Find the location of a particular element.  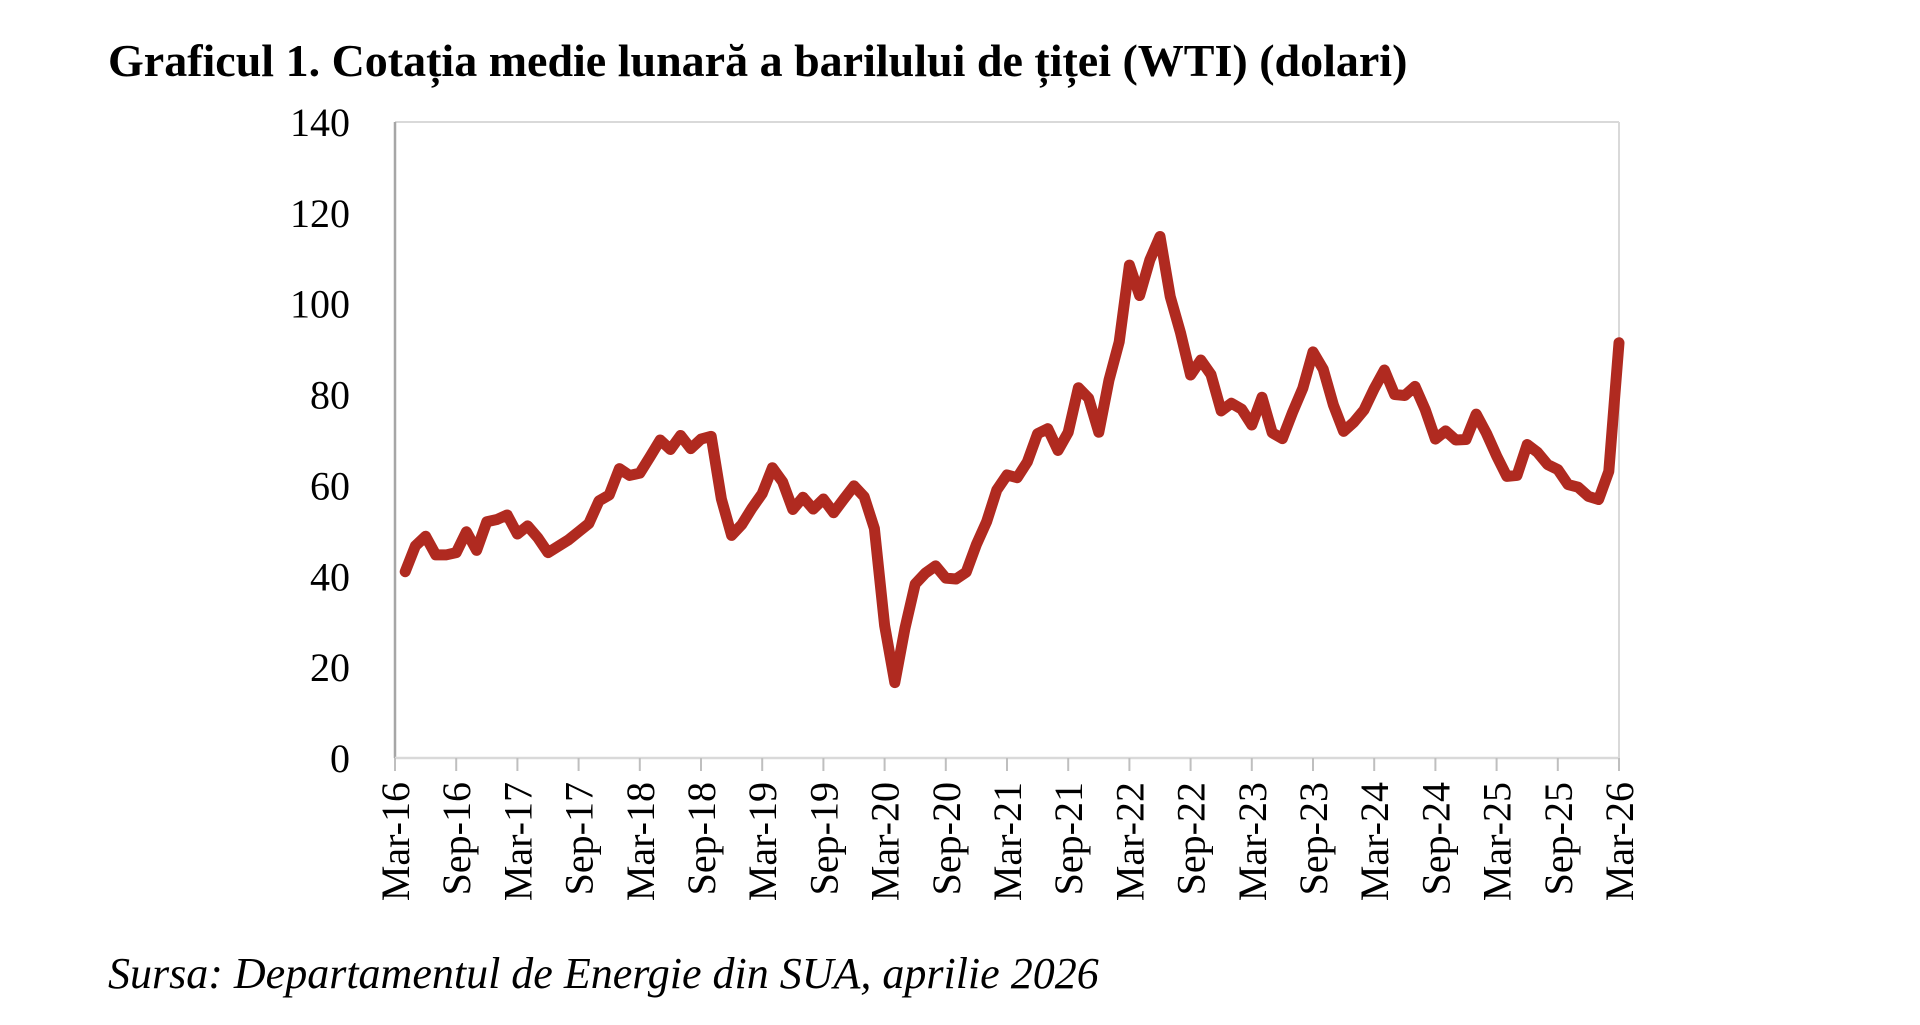

y-axis-tick-label: 120 is located at coordinates (320, 213).